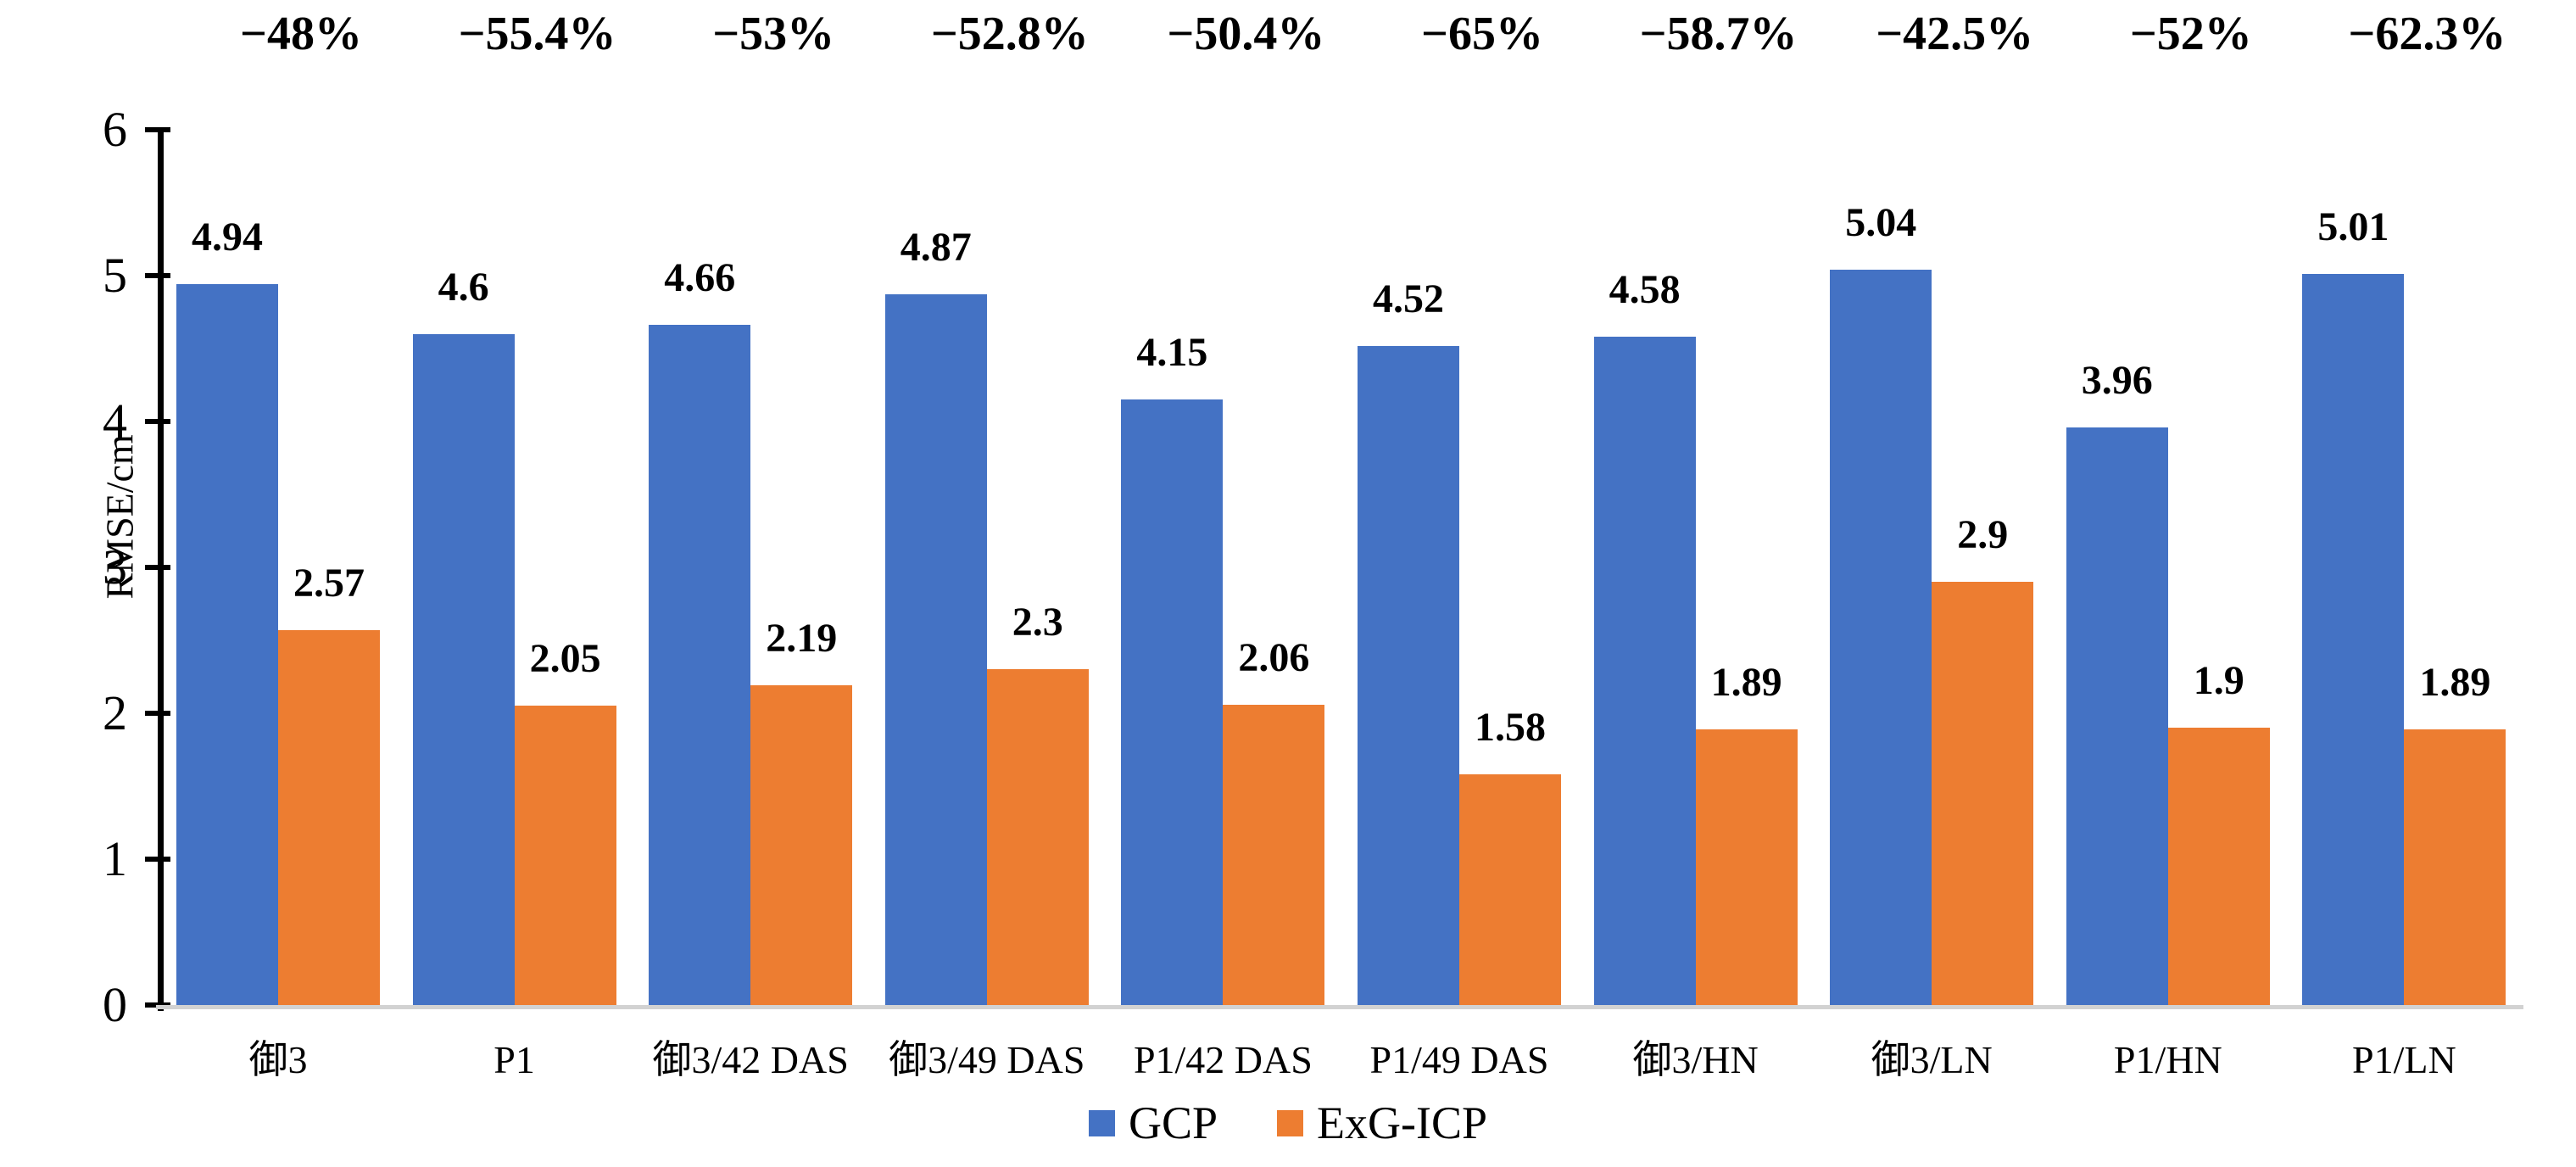  Describe the element at coordinates (1932, 1059) in the screenshot. I see `x-category-label: 御3/LN` at that location.